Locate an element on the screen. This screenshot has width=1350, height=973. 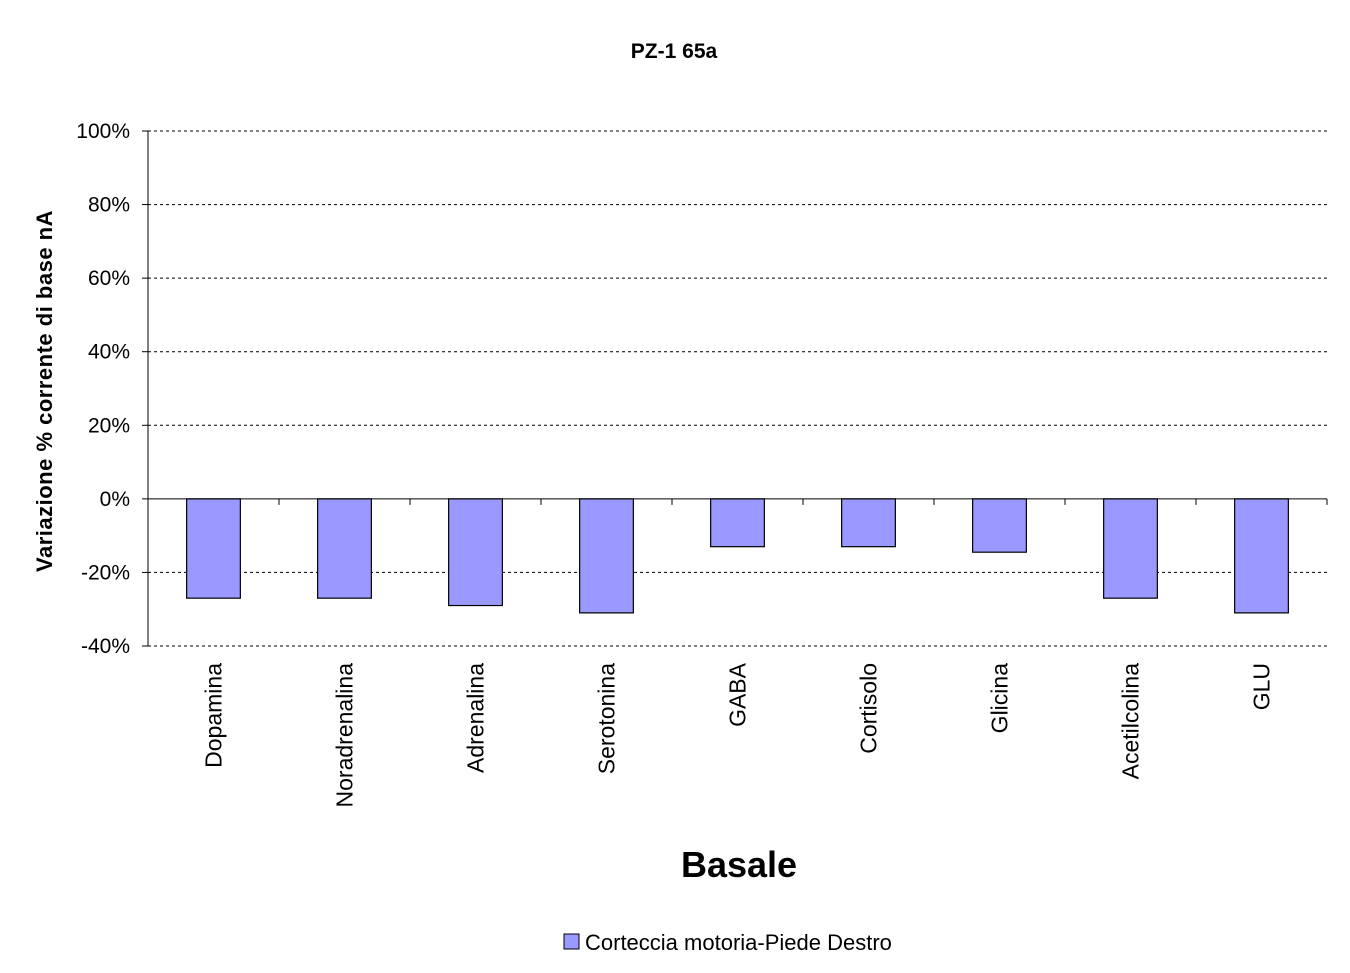
bar-noradrenalina is located at coordinates (344, 548).